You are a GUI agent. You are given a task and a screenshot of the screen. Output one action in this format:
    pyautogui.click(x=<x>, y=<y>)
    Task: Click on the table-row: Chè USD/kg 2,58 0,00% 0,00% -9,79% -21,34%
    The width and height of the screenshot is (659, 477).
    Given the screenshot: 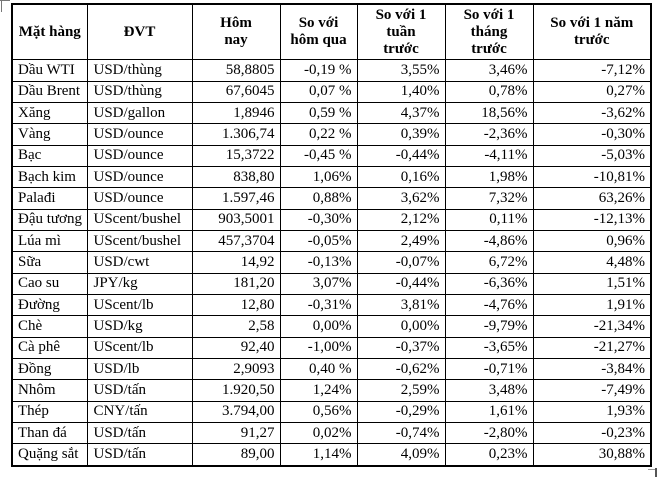 What is the action you would take?
    pyautogui.click(x=331, y=326)
    